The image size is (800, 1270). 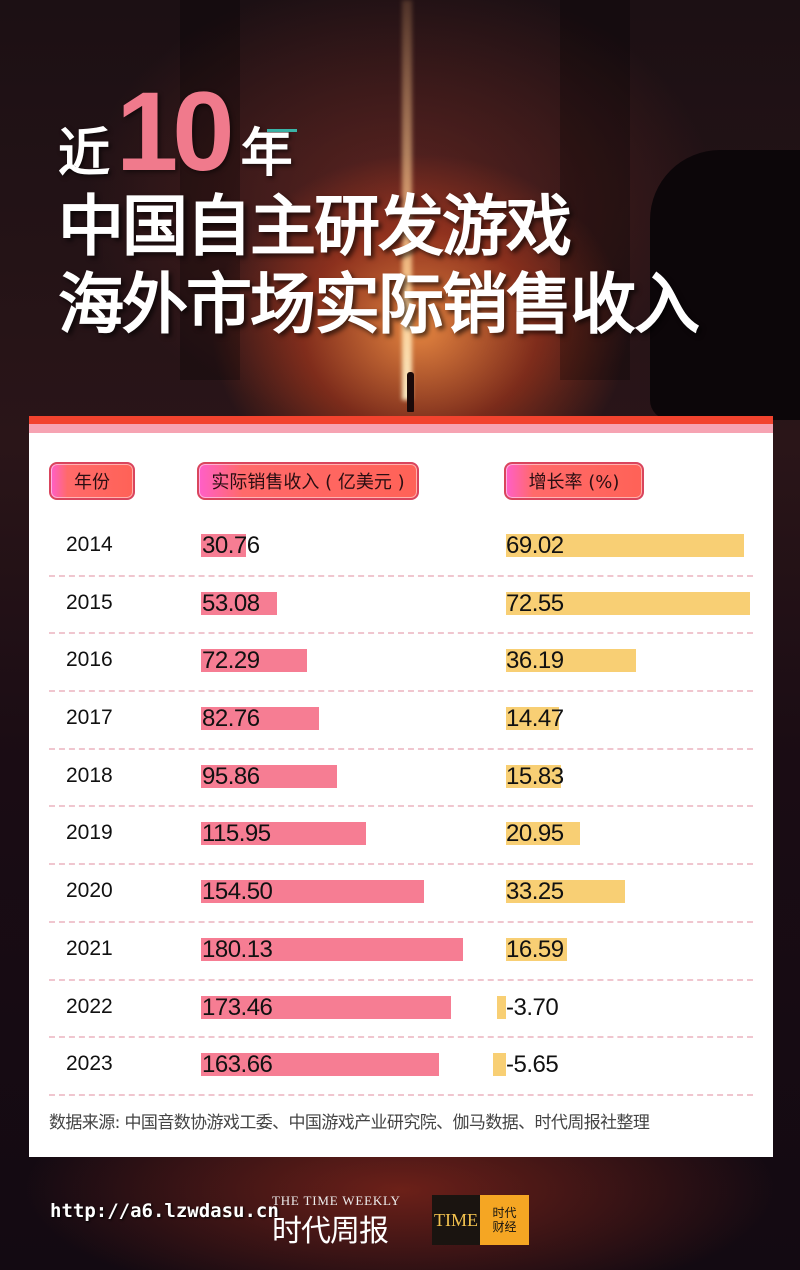 What do you see at coordinates (282, 130) in the screenshot?
I see `decorative-line` at bounding box center [282, 130].